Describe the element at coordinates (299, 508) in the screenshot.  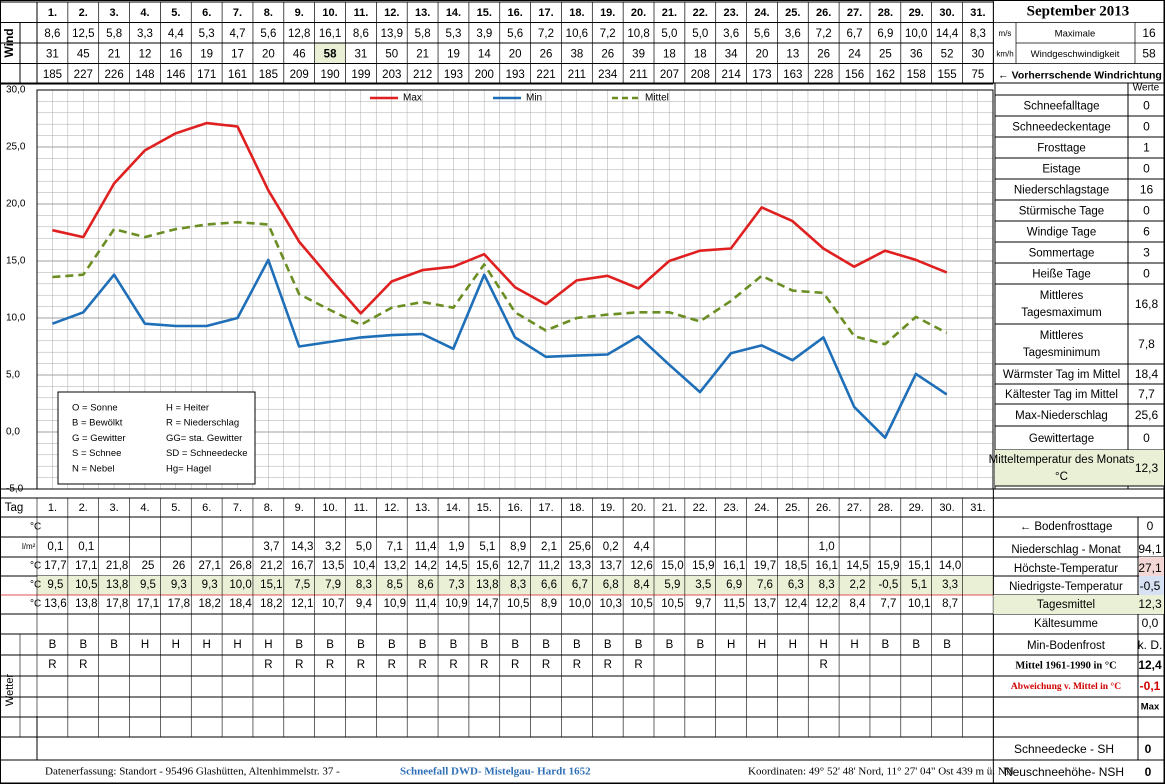
I see `table-day-label: 9.` at that location.